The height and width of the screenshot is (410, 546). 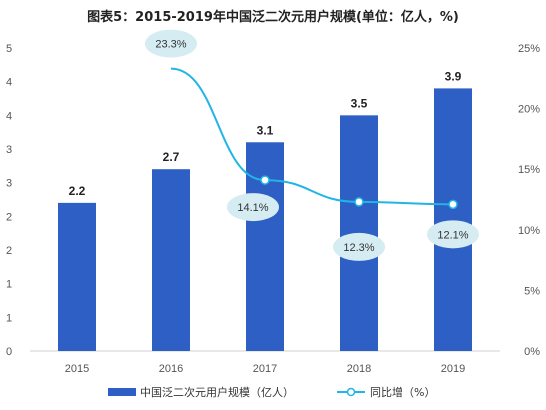 I want to click on legend-label-line: 同比增（%）, so click(x=402, y=392).